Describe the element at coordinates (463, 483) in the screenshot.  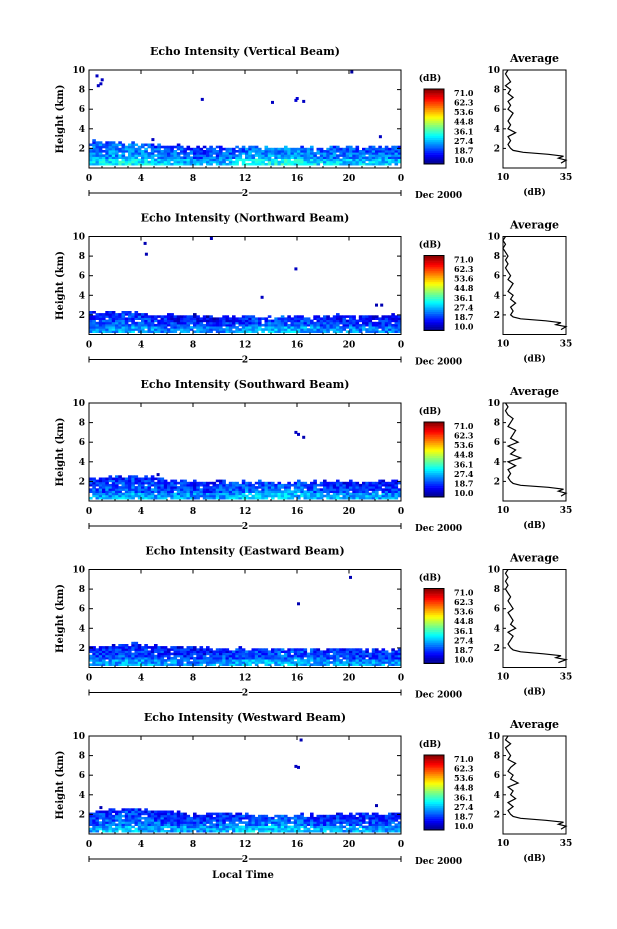
I see `colorbar-label: 18.7` at that location.